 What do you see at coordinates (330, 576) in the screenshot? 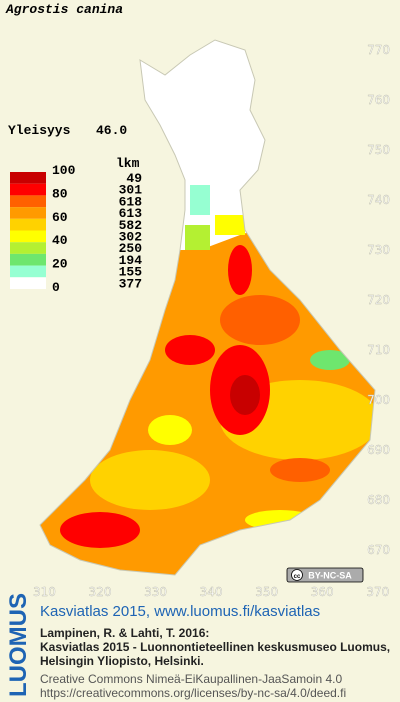
I see `license-badge-text: BY-NC-SA` at bounding box center [330, 576].